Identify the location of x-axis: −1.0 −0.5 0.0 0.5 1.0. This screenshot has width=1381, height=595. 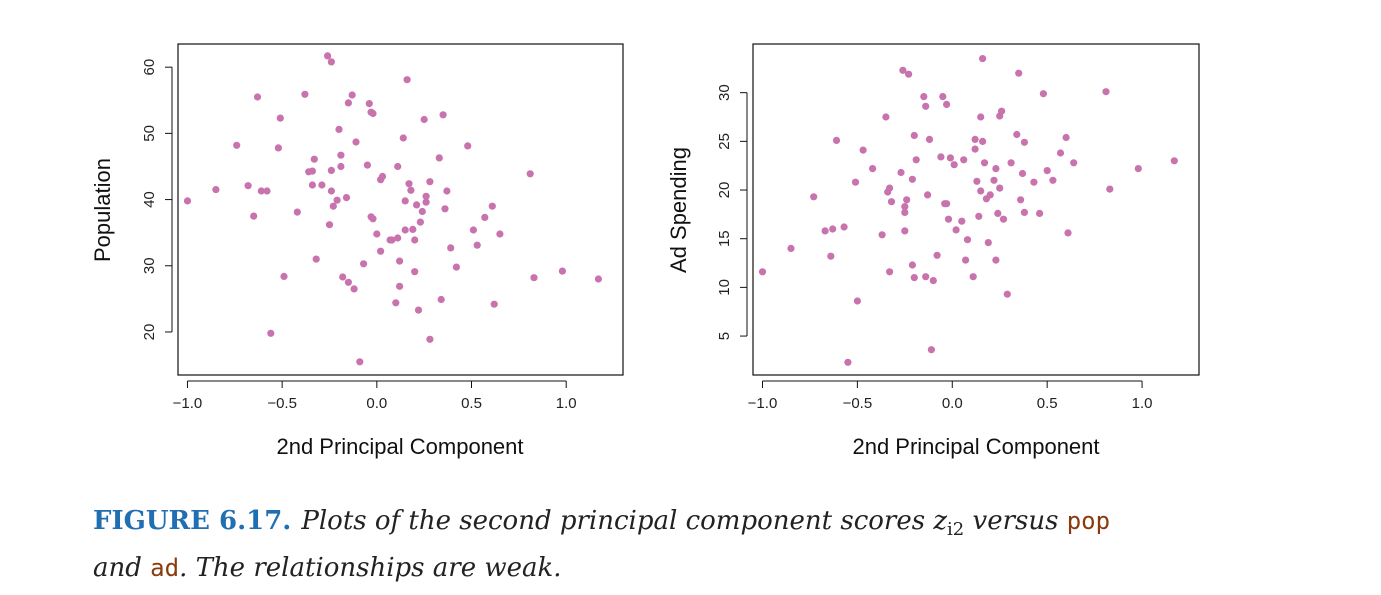
(950, 396).